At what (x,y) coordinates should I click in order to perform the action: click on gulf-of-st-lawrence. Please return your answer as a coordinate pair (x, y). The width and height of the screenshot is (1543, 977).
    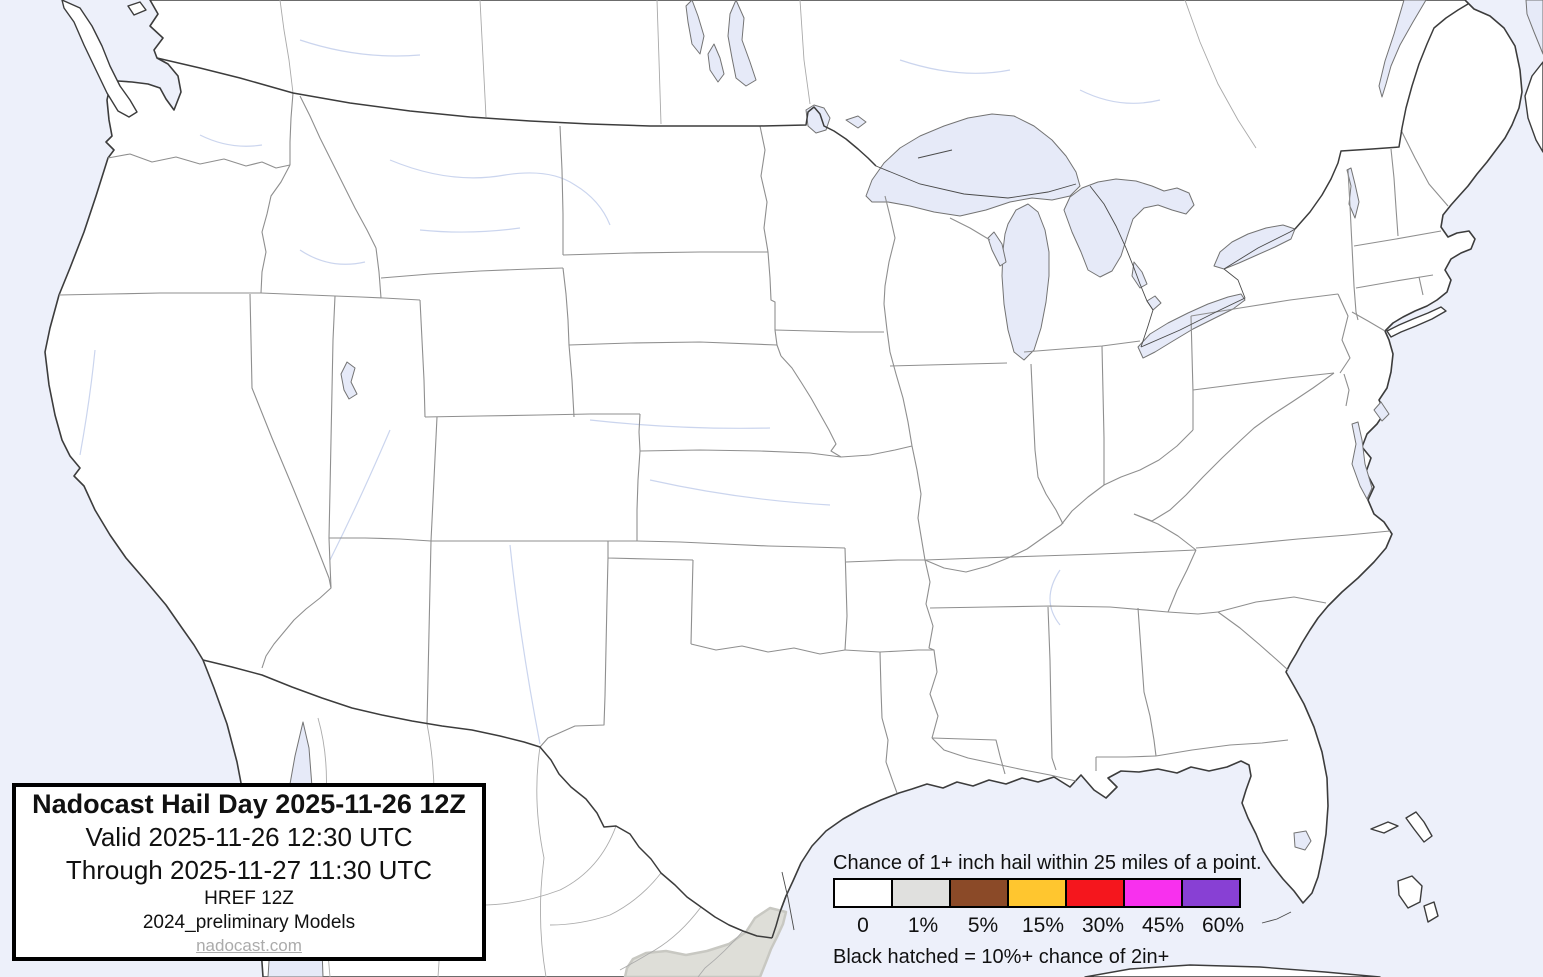
    Looking at the image, I should click on (1534, 27).